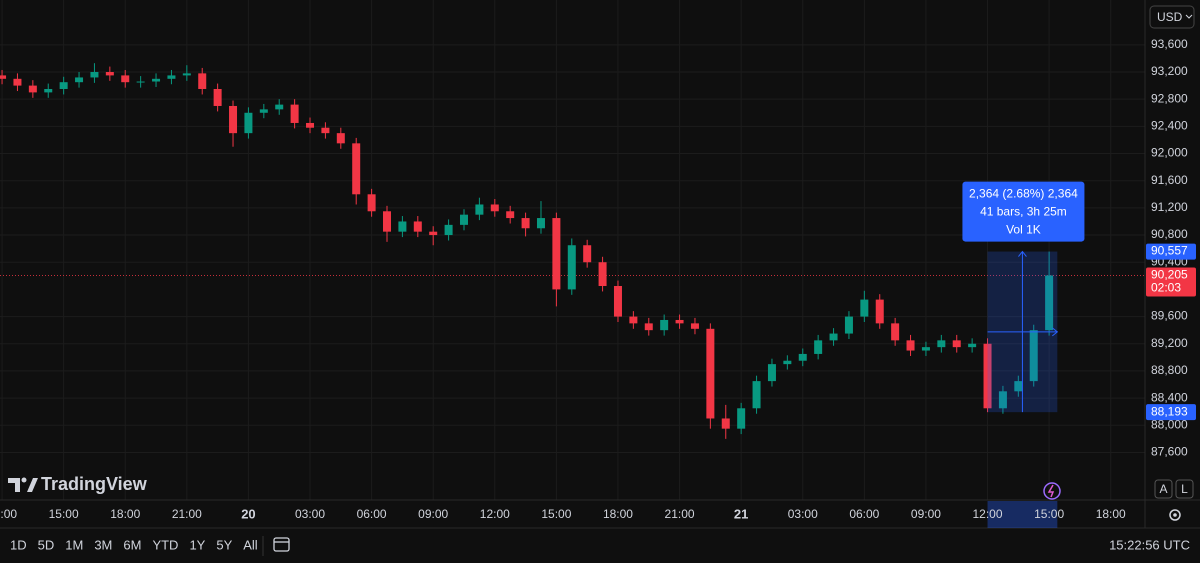 The width and height of the screenshot is (1200, 563). I want to click on date-range-icon, so click(281, 544).